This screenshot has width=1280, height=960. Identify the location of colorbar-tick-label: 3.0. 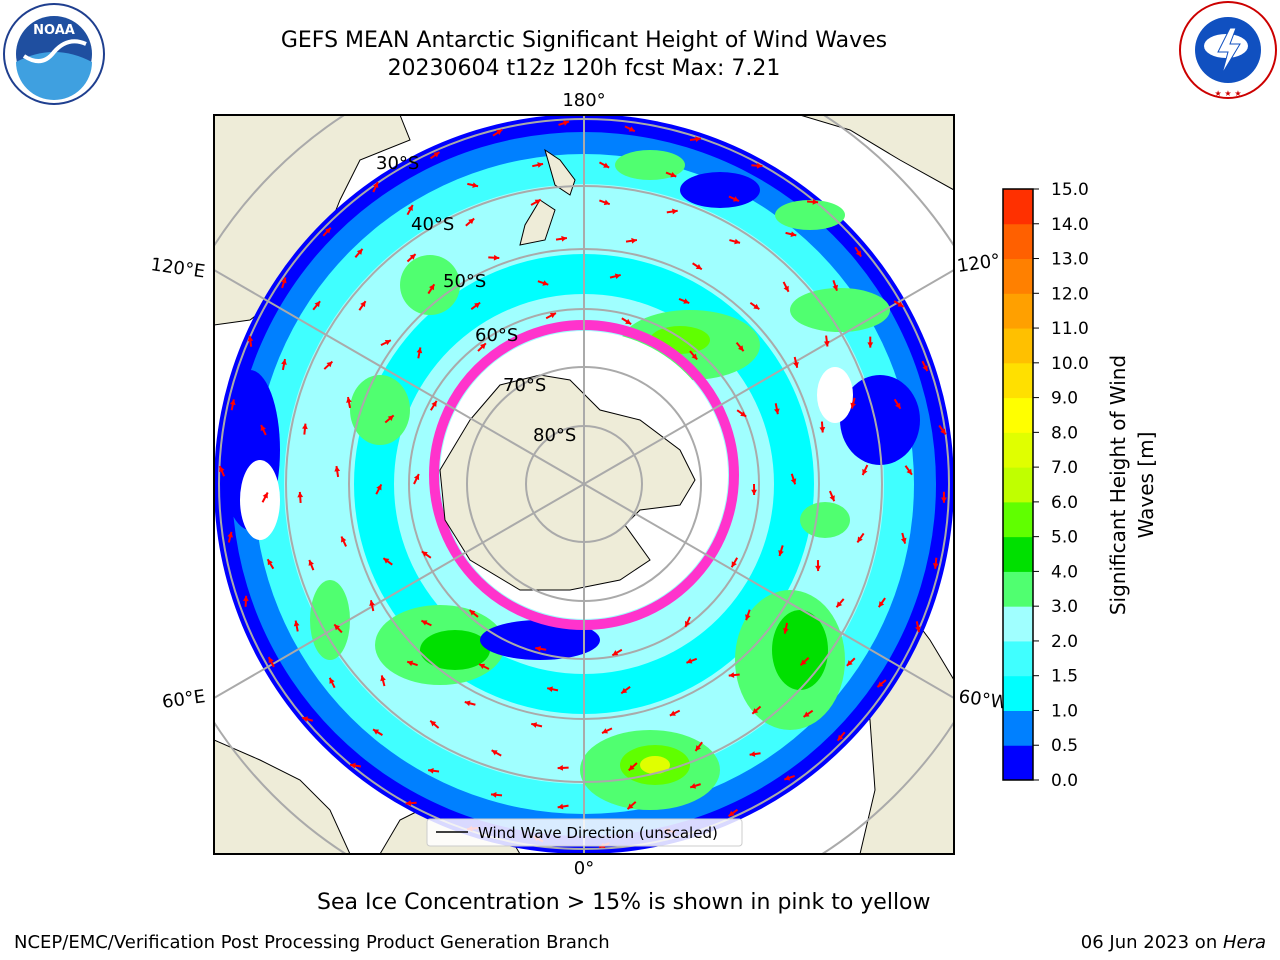
(1064, 607).